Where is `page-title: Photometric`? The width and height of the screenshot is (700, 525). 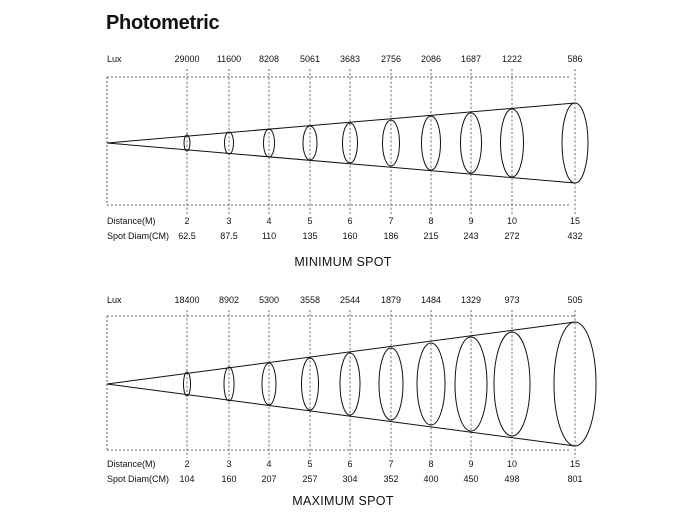 page-title: Photometric is located at coordinates (163, 23).